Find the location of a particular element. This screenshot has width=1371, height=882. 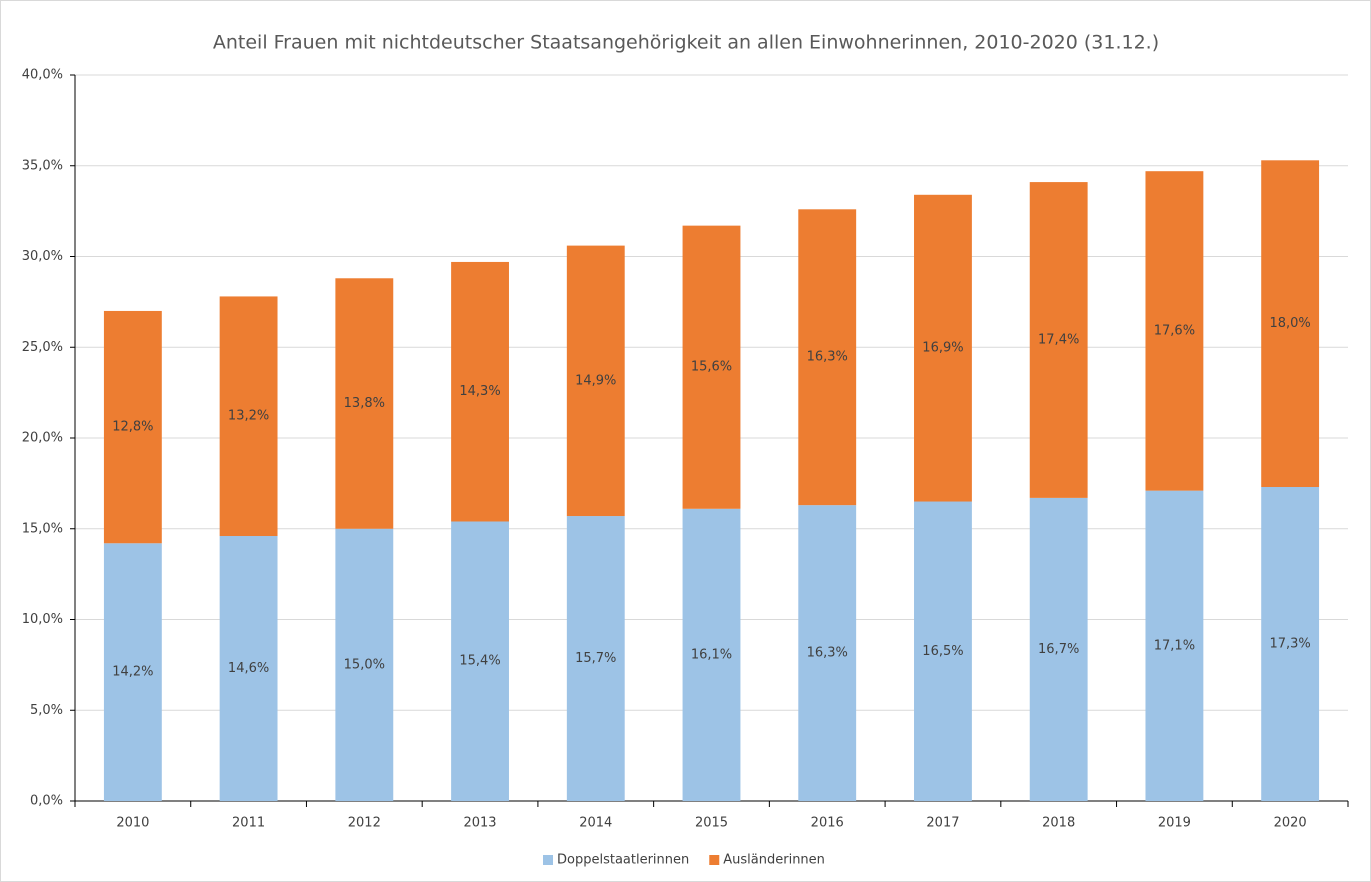

data-label: 15,4% is located at coordinates (479, 661).